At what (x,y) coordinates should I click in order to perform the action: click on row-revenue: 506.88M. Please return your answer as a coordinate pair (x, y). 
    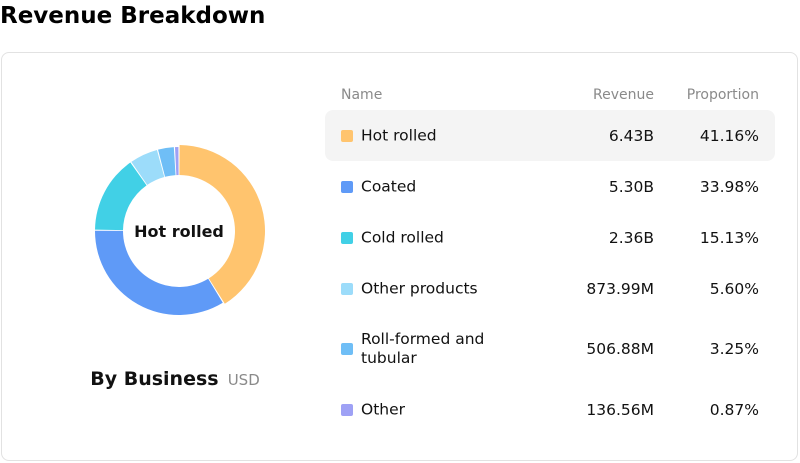
    Looking at the image, I should click on (620, 349).